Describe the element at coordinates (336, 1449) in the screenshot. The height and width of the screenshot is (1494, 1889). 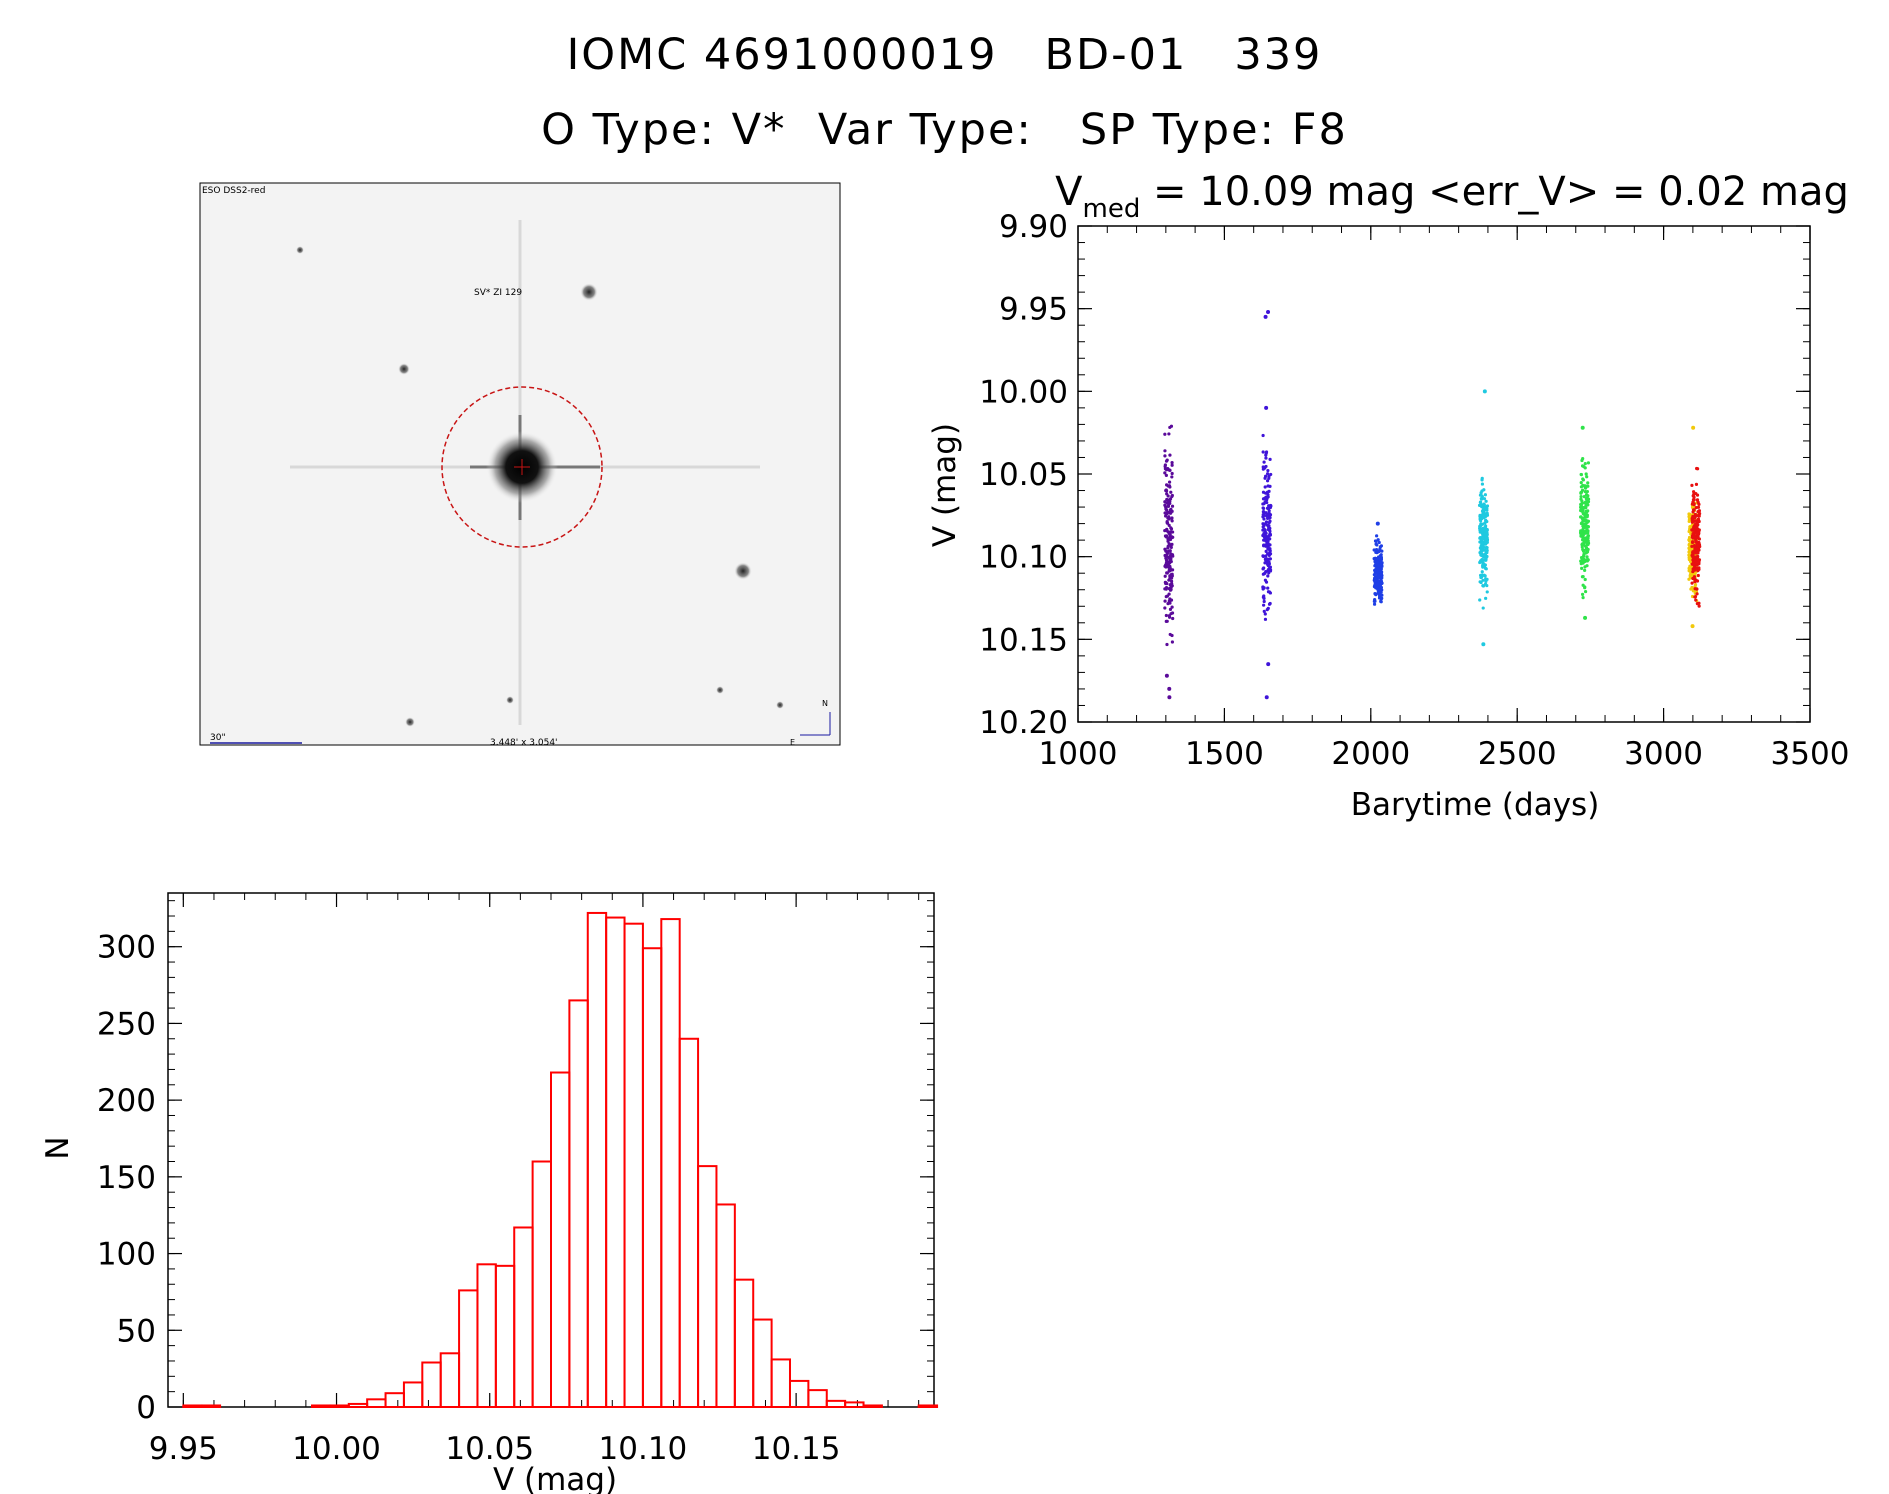
I see `histogram-x-tick-label: 10.00` at that location.